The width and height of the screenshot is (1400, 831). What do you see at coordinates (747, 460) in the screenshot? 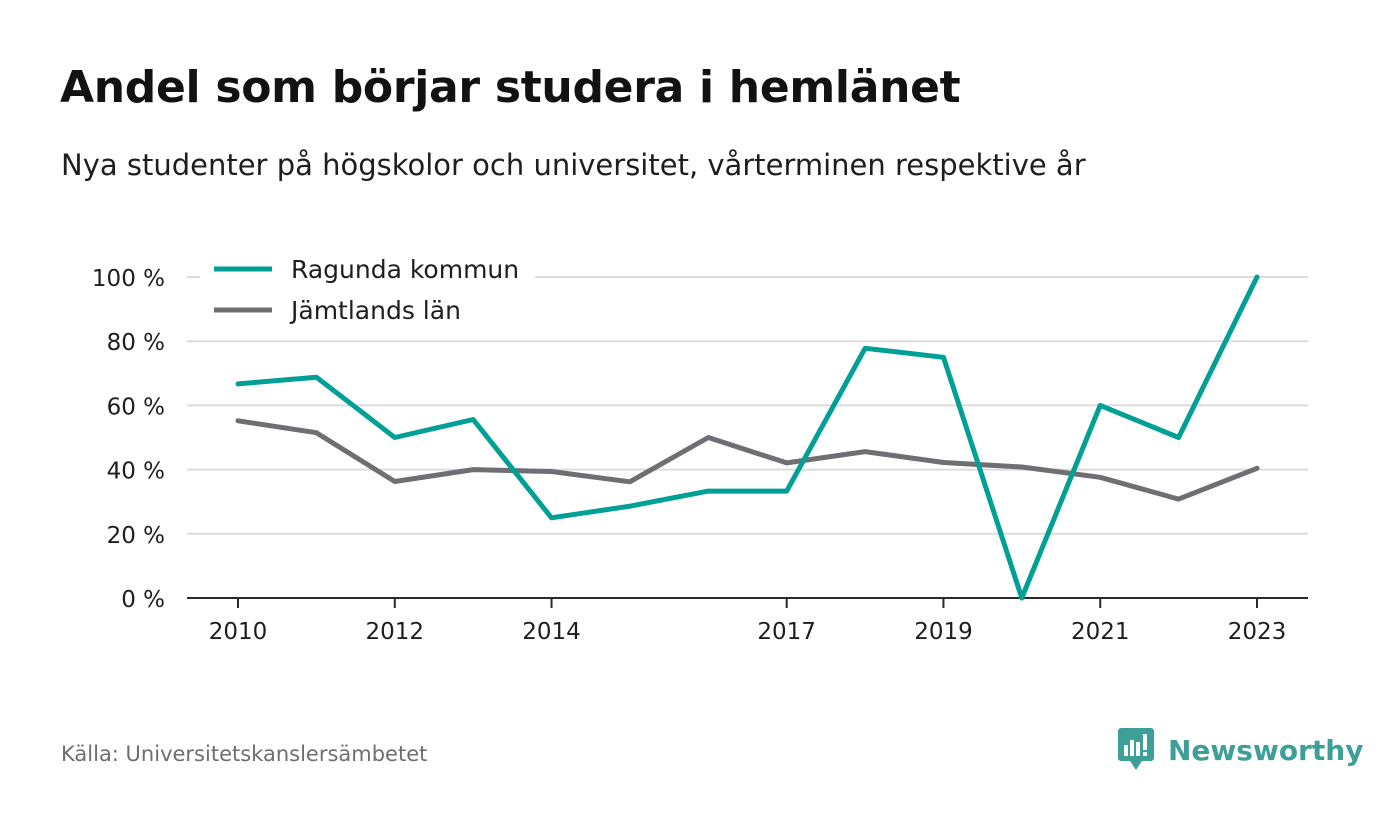
I see `series-line-jamtlands-lan` at bounding box center [747, 460].